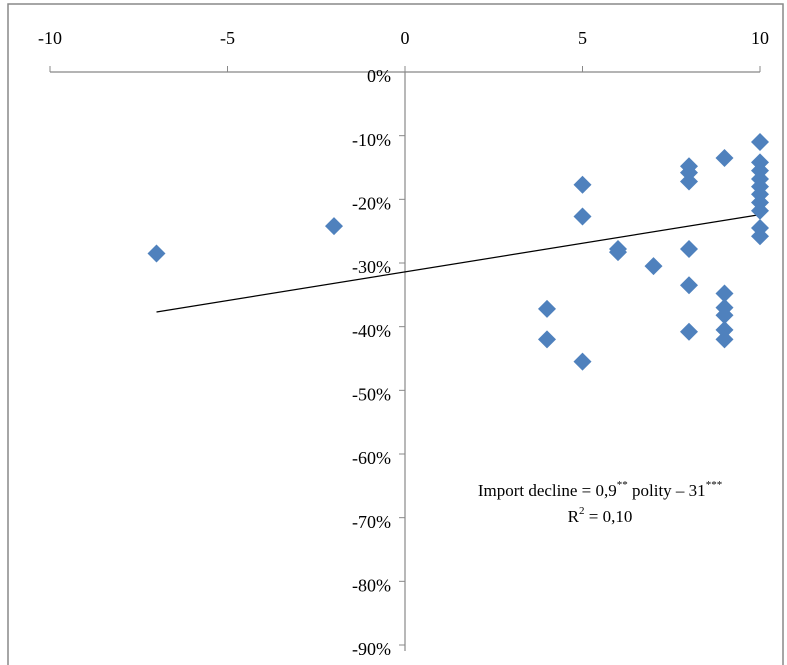 This screenshot has height=665, width=787. Describe the element at coordinates (371, 458) in the screenshot. I see `y-tick-label: -60%` at that location.